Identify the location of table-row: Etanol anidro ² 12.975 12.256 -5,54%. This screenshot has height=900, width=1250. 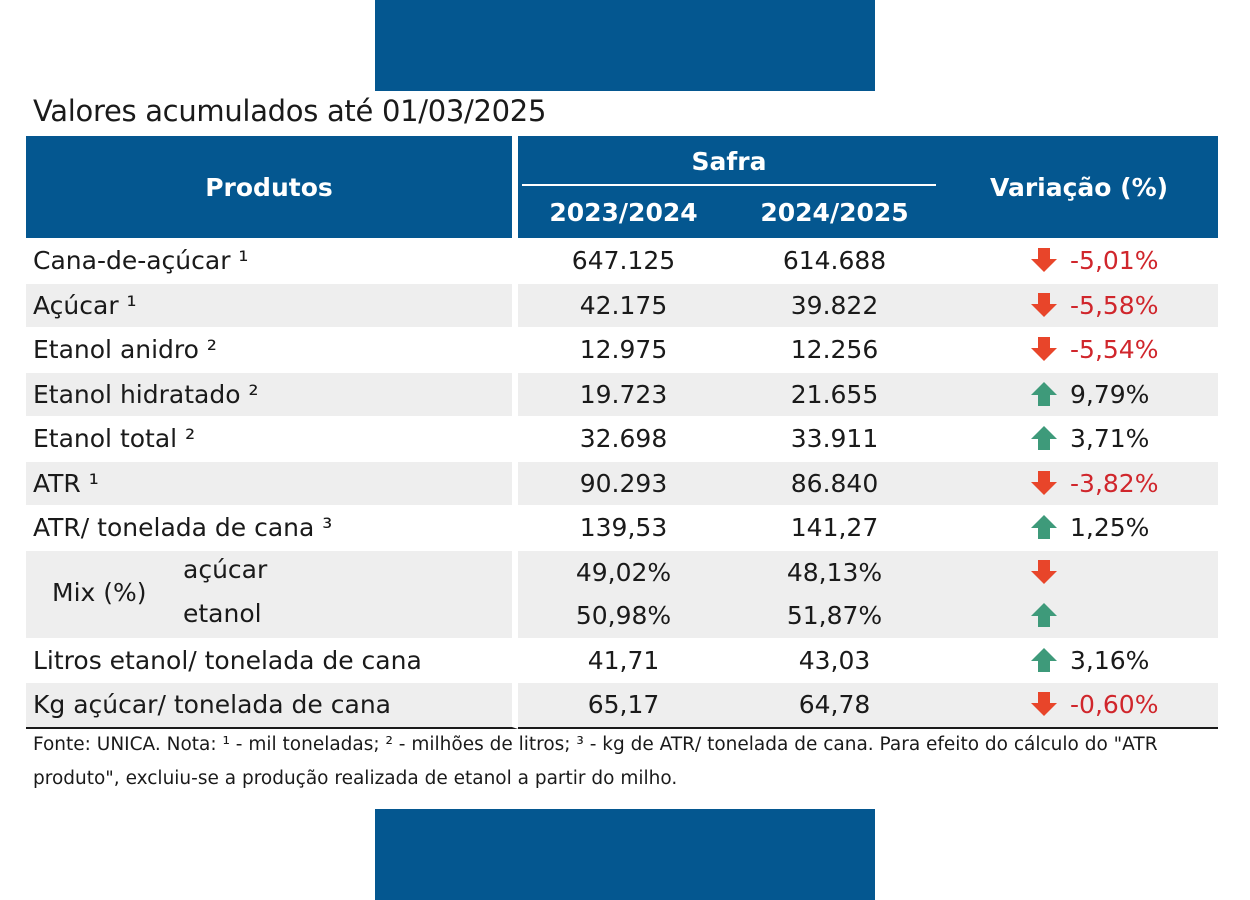
(622, 349).